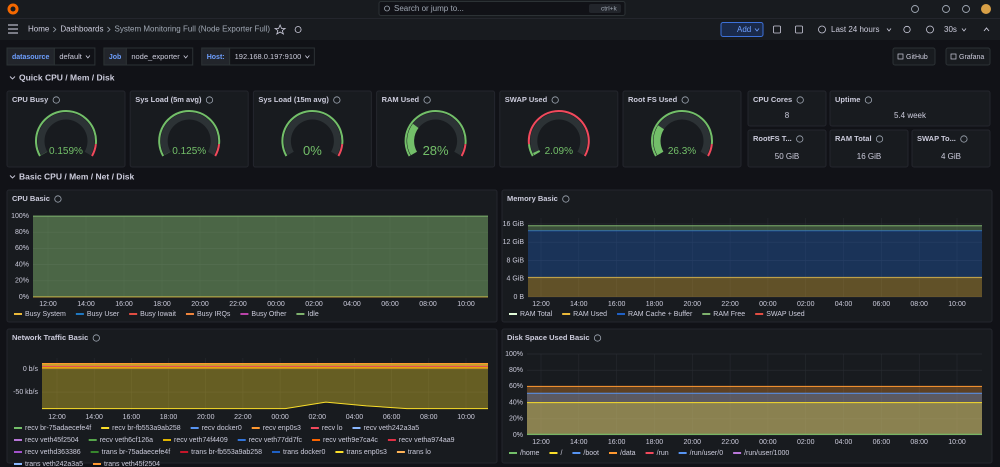 The width and height of the screenshot is (1000, 467). I want to click on legend-label: trans enp0s3, so click(366, 452).